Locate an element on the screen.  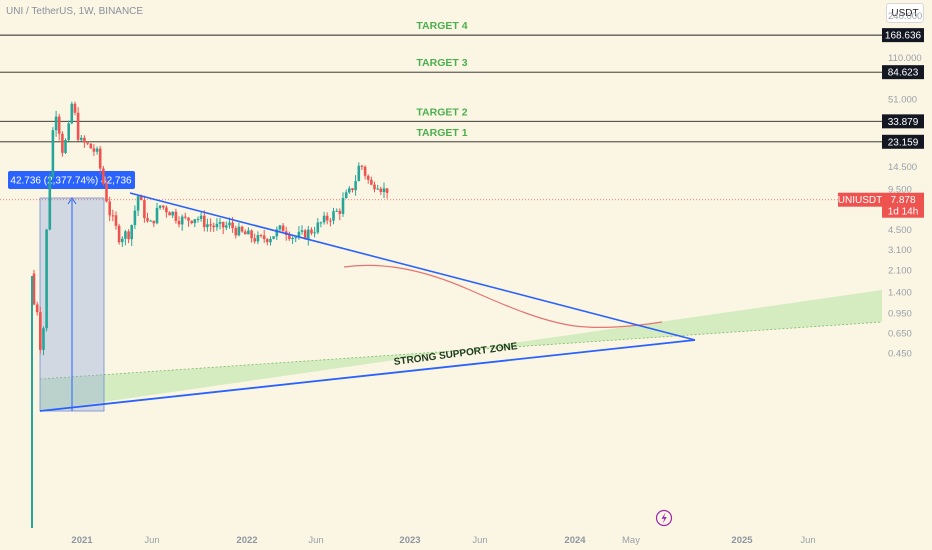
y-tick-label: 3.100 is located at coordinates (900, 250).